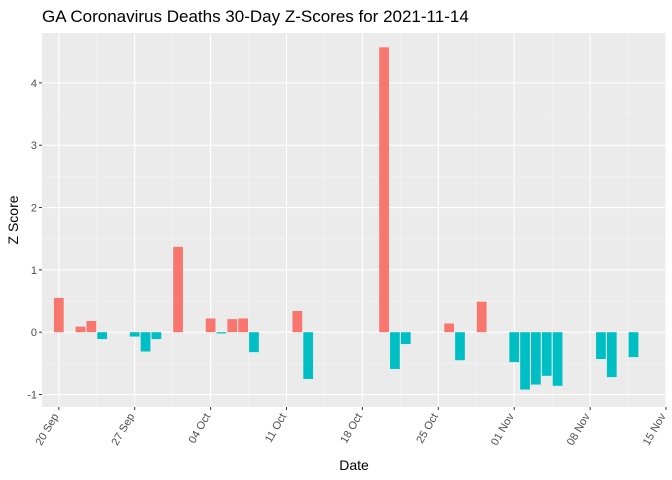 This screenshot has width=672, height=480. What do you see at coordinates (354, 465) in the screenshot?
I see `x-axis-label: Date` at bounding box center [354, 465].